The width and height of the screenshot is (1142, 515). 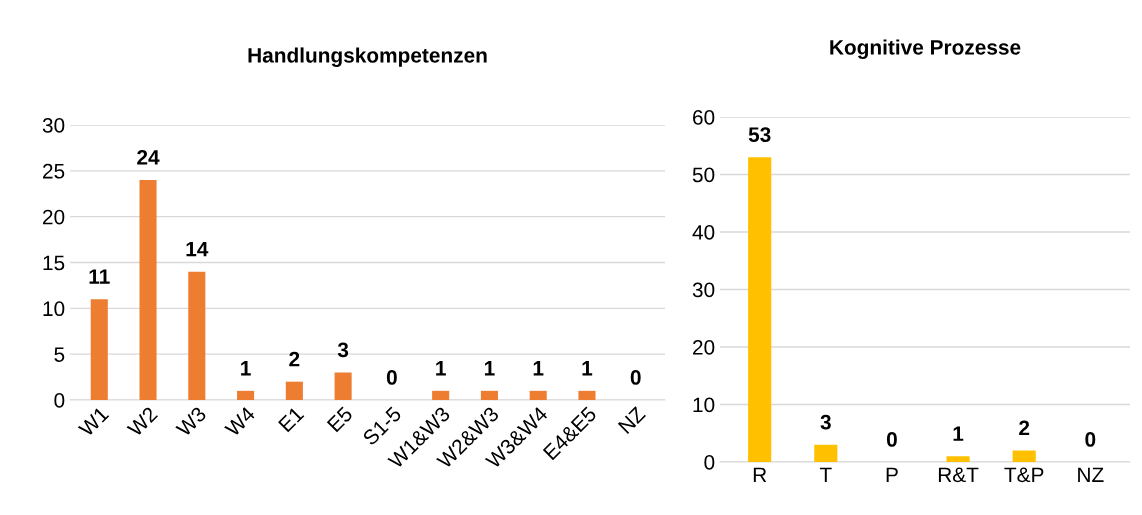 I want to click on data-label: 11, so click(x=99, y=276).